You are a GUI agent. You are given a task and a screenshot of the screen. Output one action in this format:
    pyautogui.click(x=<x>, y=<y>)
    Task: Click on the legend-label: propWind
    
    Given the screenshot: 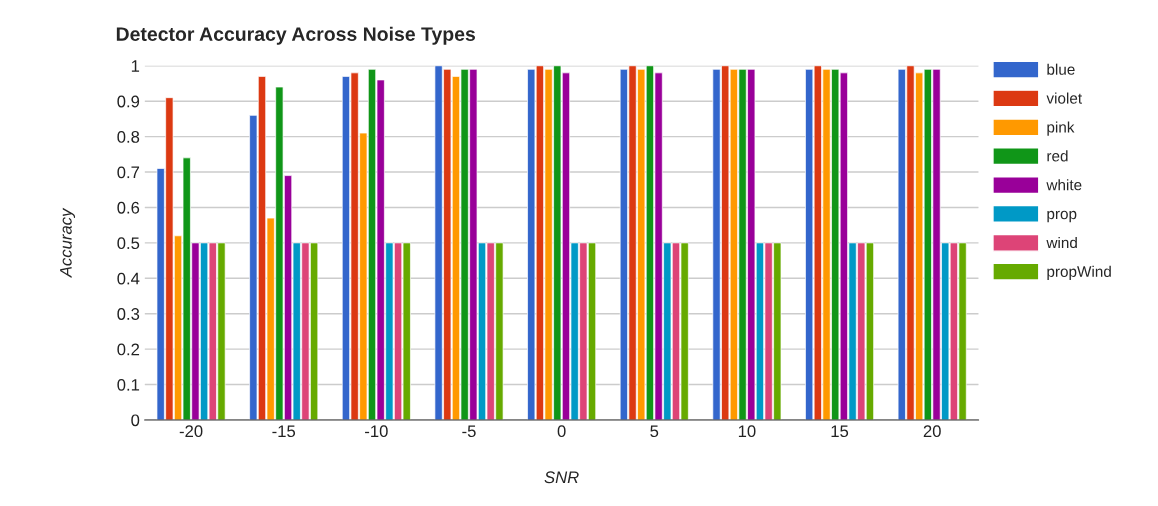 What is the action you would take?
    pyautogui.click(x=1079, y=272)
    